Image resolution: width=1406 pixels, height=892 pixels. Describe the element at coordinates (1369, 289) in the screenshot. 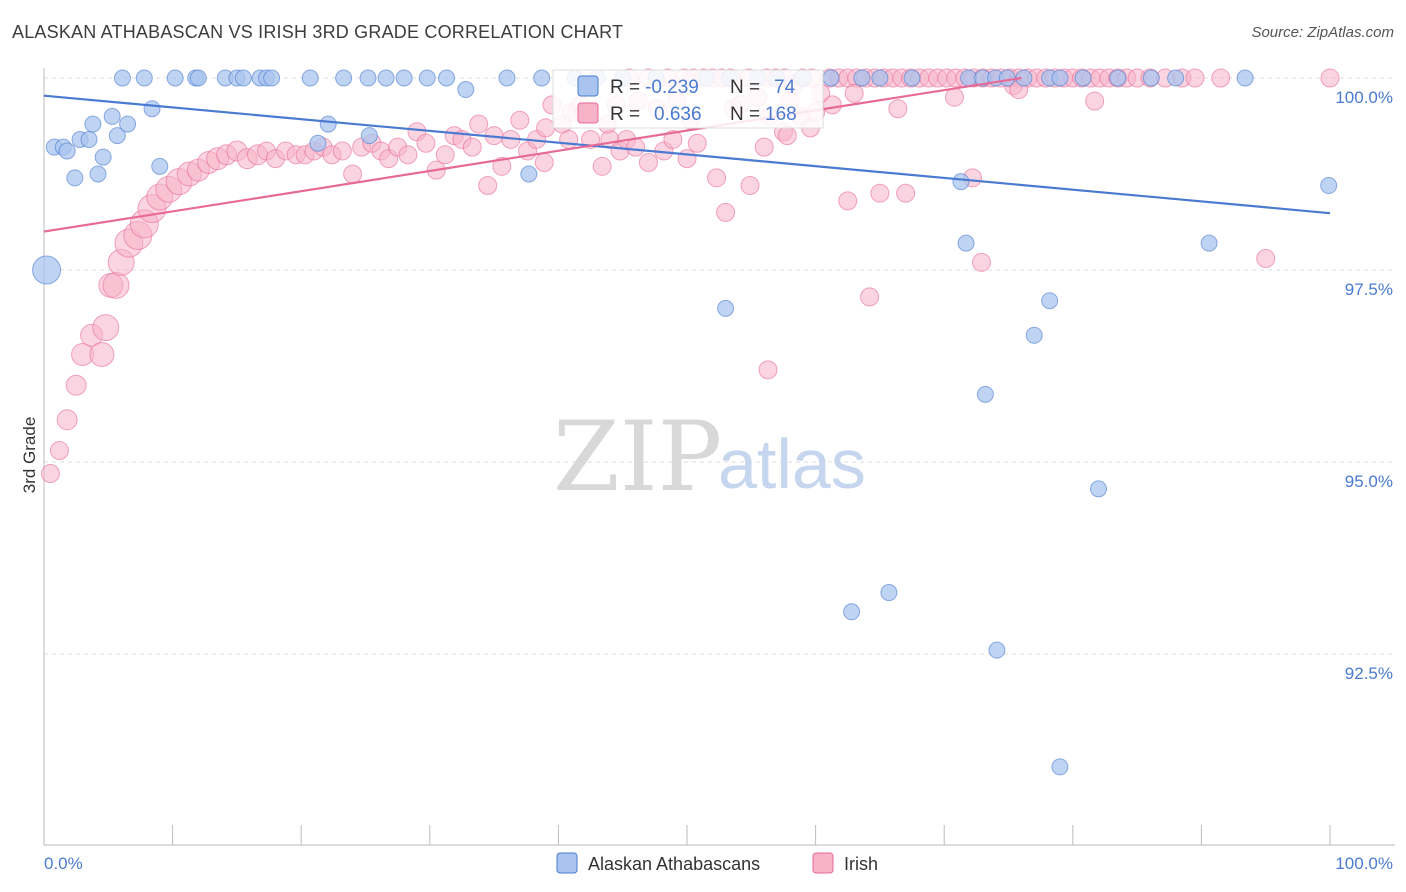

I see `y-tick-label-2: 97.5%` at that location.